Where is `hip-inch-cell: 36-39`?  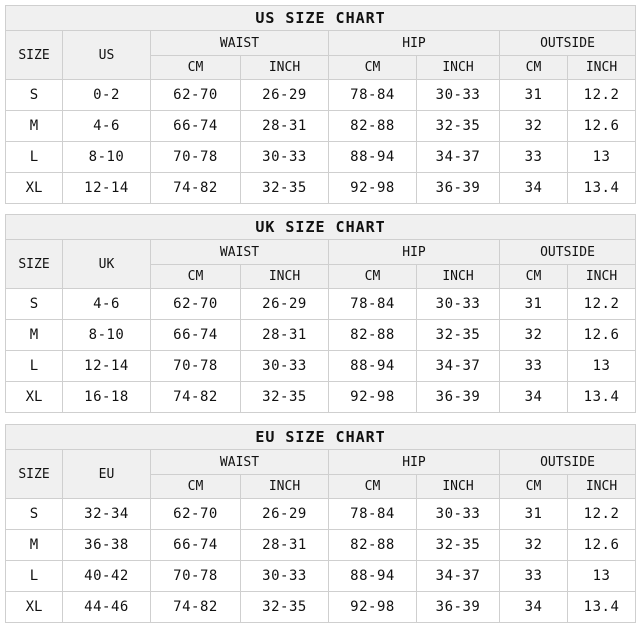
hip-inch-cell: 36-39 is located at coordinates (458, 188).